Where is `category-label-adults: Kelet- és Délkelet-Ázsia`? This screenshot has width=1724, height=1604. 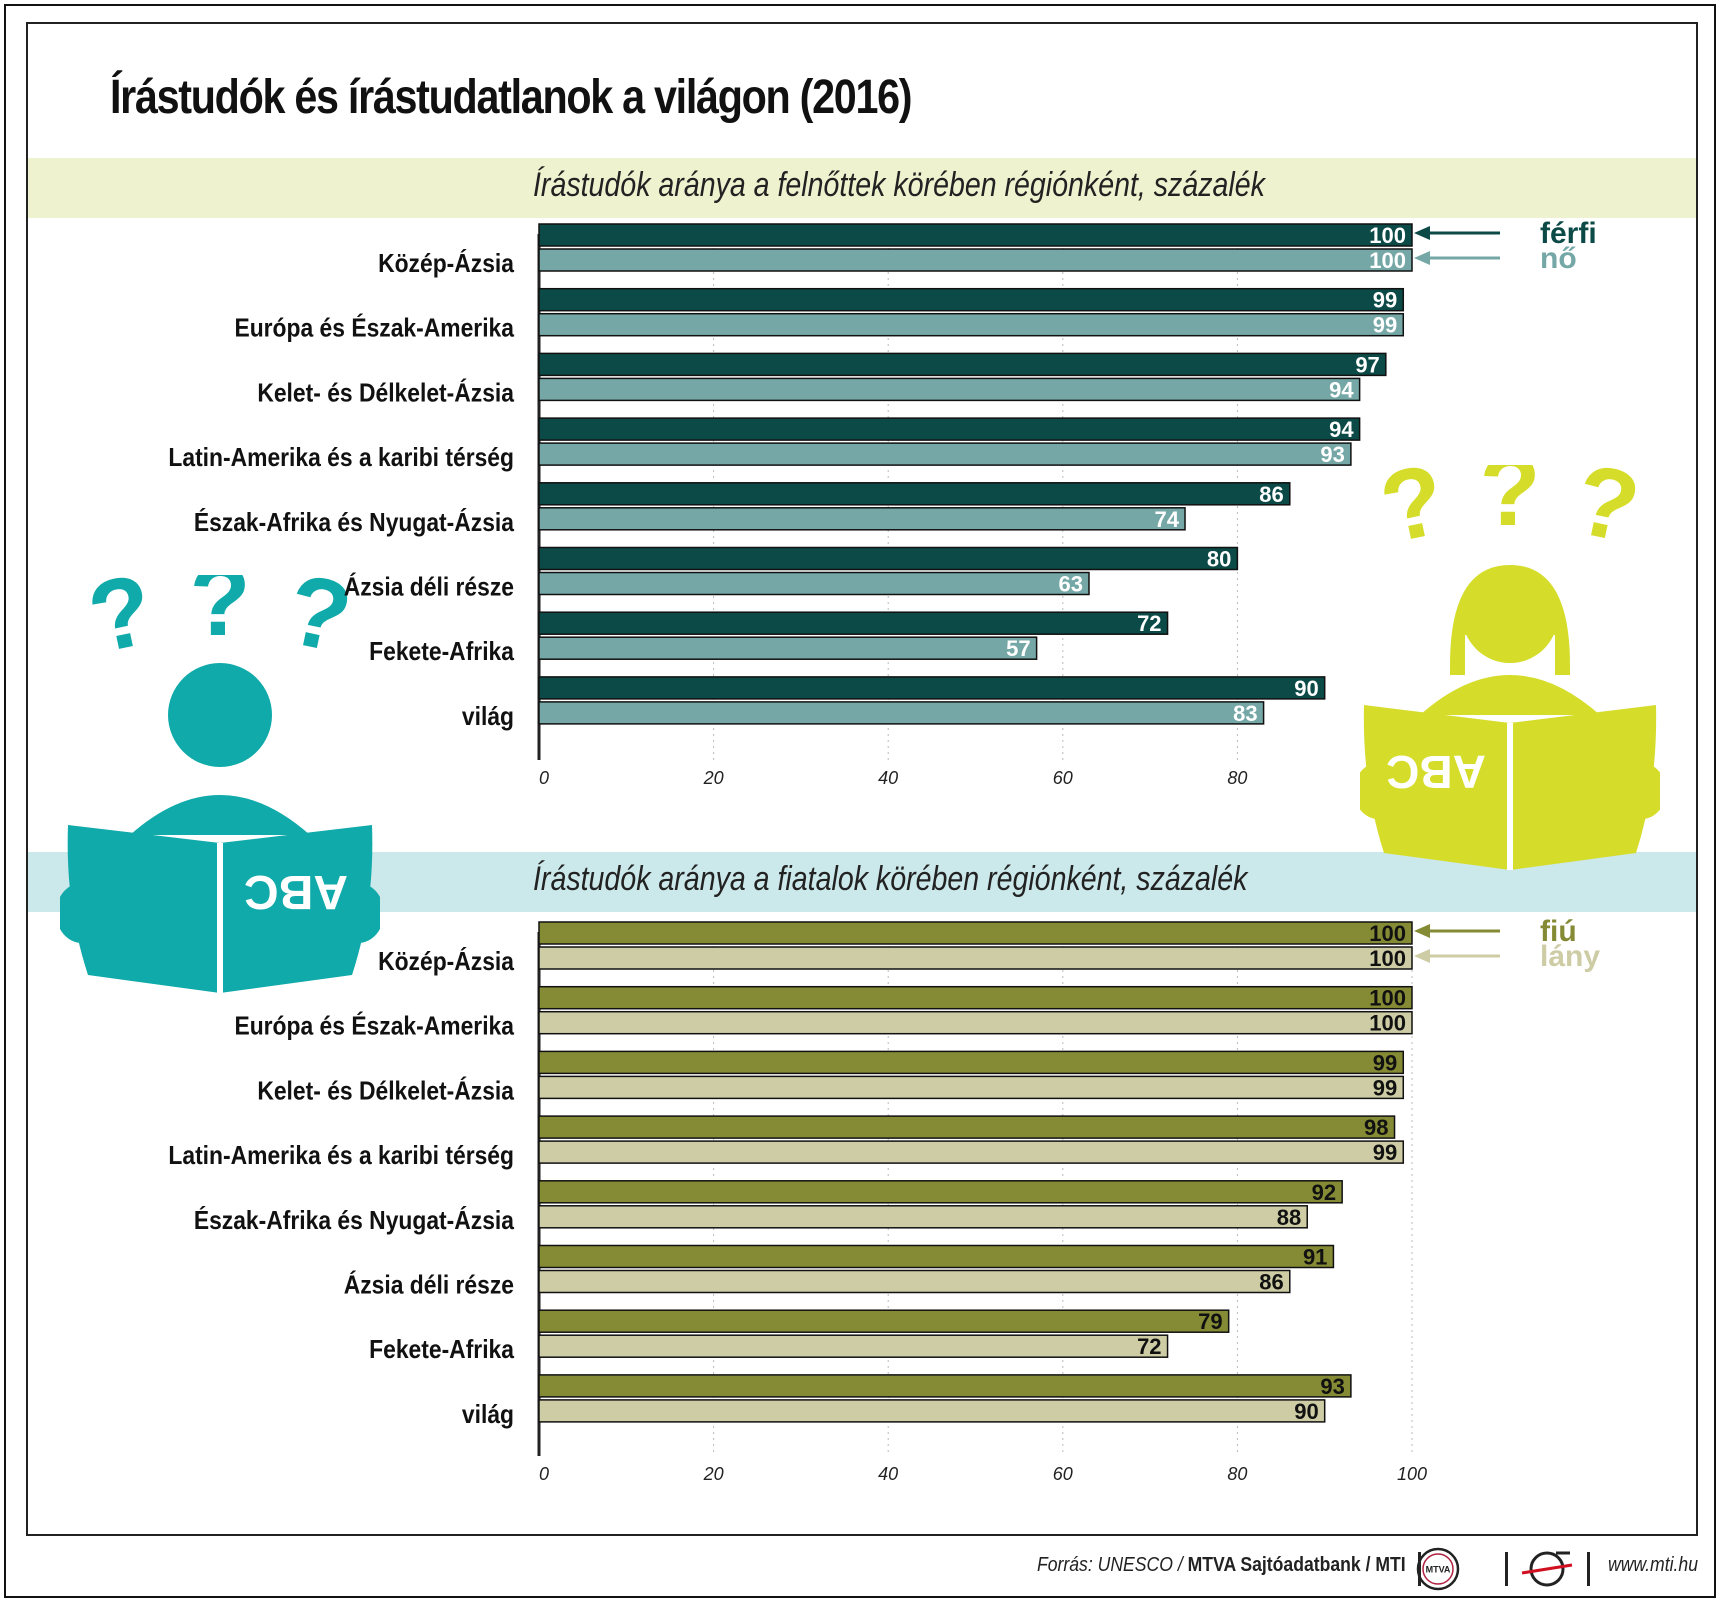 category-label-adults: Kelet- és Délkelet-Ázsia is located at coordinates (385, 393).